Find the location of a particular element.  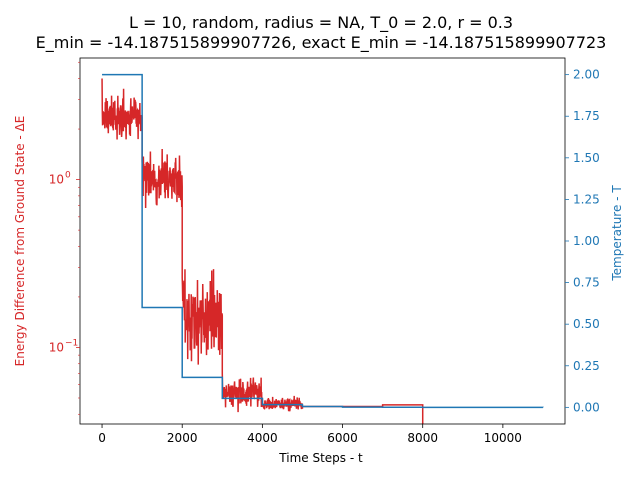

x-tick-label: 4000 is located at coordinates (262, 438).